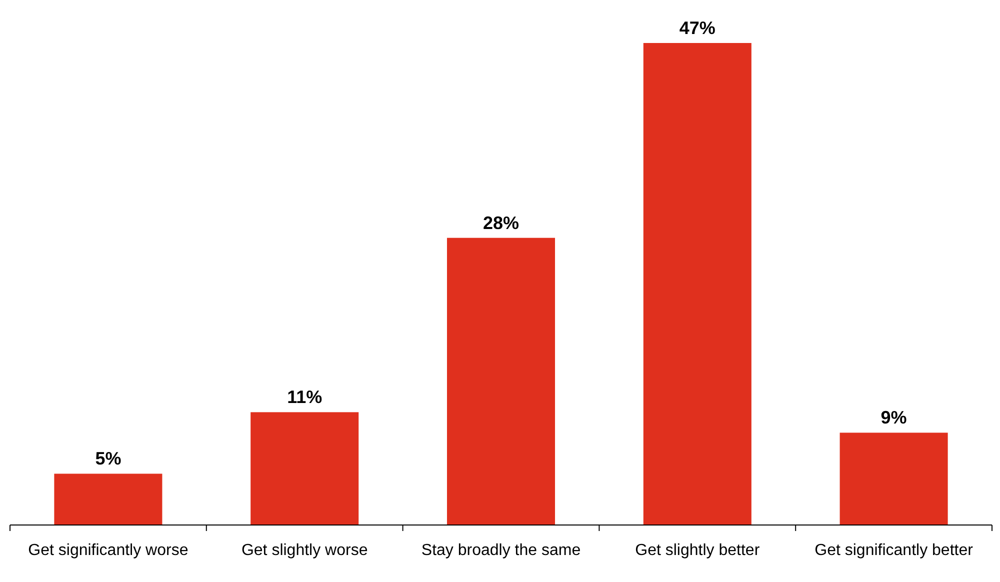 This screenshot has width=1000, height=582. What do you see at coordinates (894, 550) in the screenshot?
I see `x-tick-label: Get significantly better` at bounding box center [894, 550].